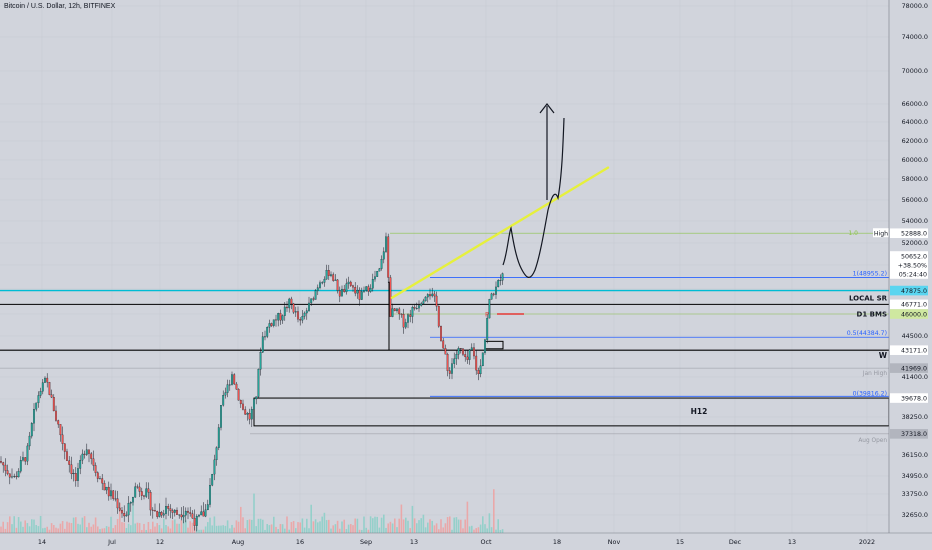 This screenshot has width=932, height=550. Describe the element at coordinates (42, 542) in the screenshot. I see `x-tick-label: 14` at that location.